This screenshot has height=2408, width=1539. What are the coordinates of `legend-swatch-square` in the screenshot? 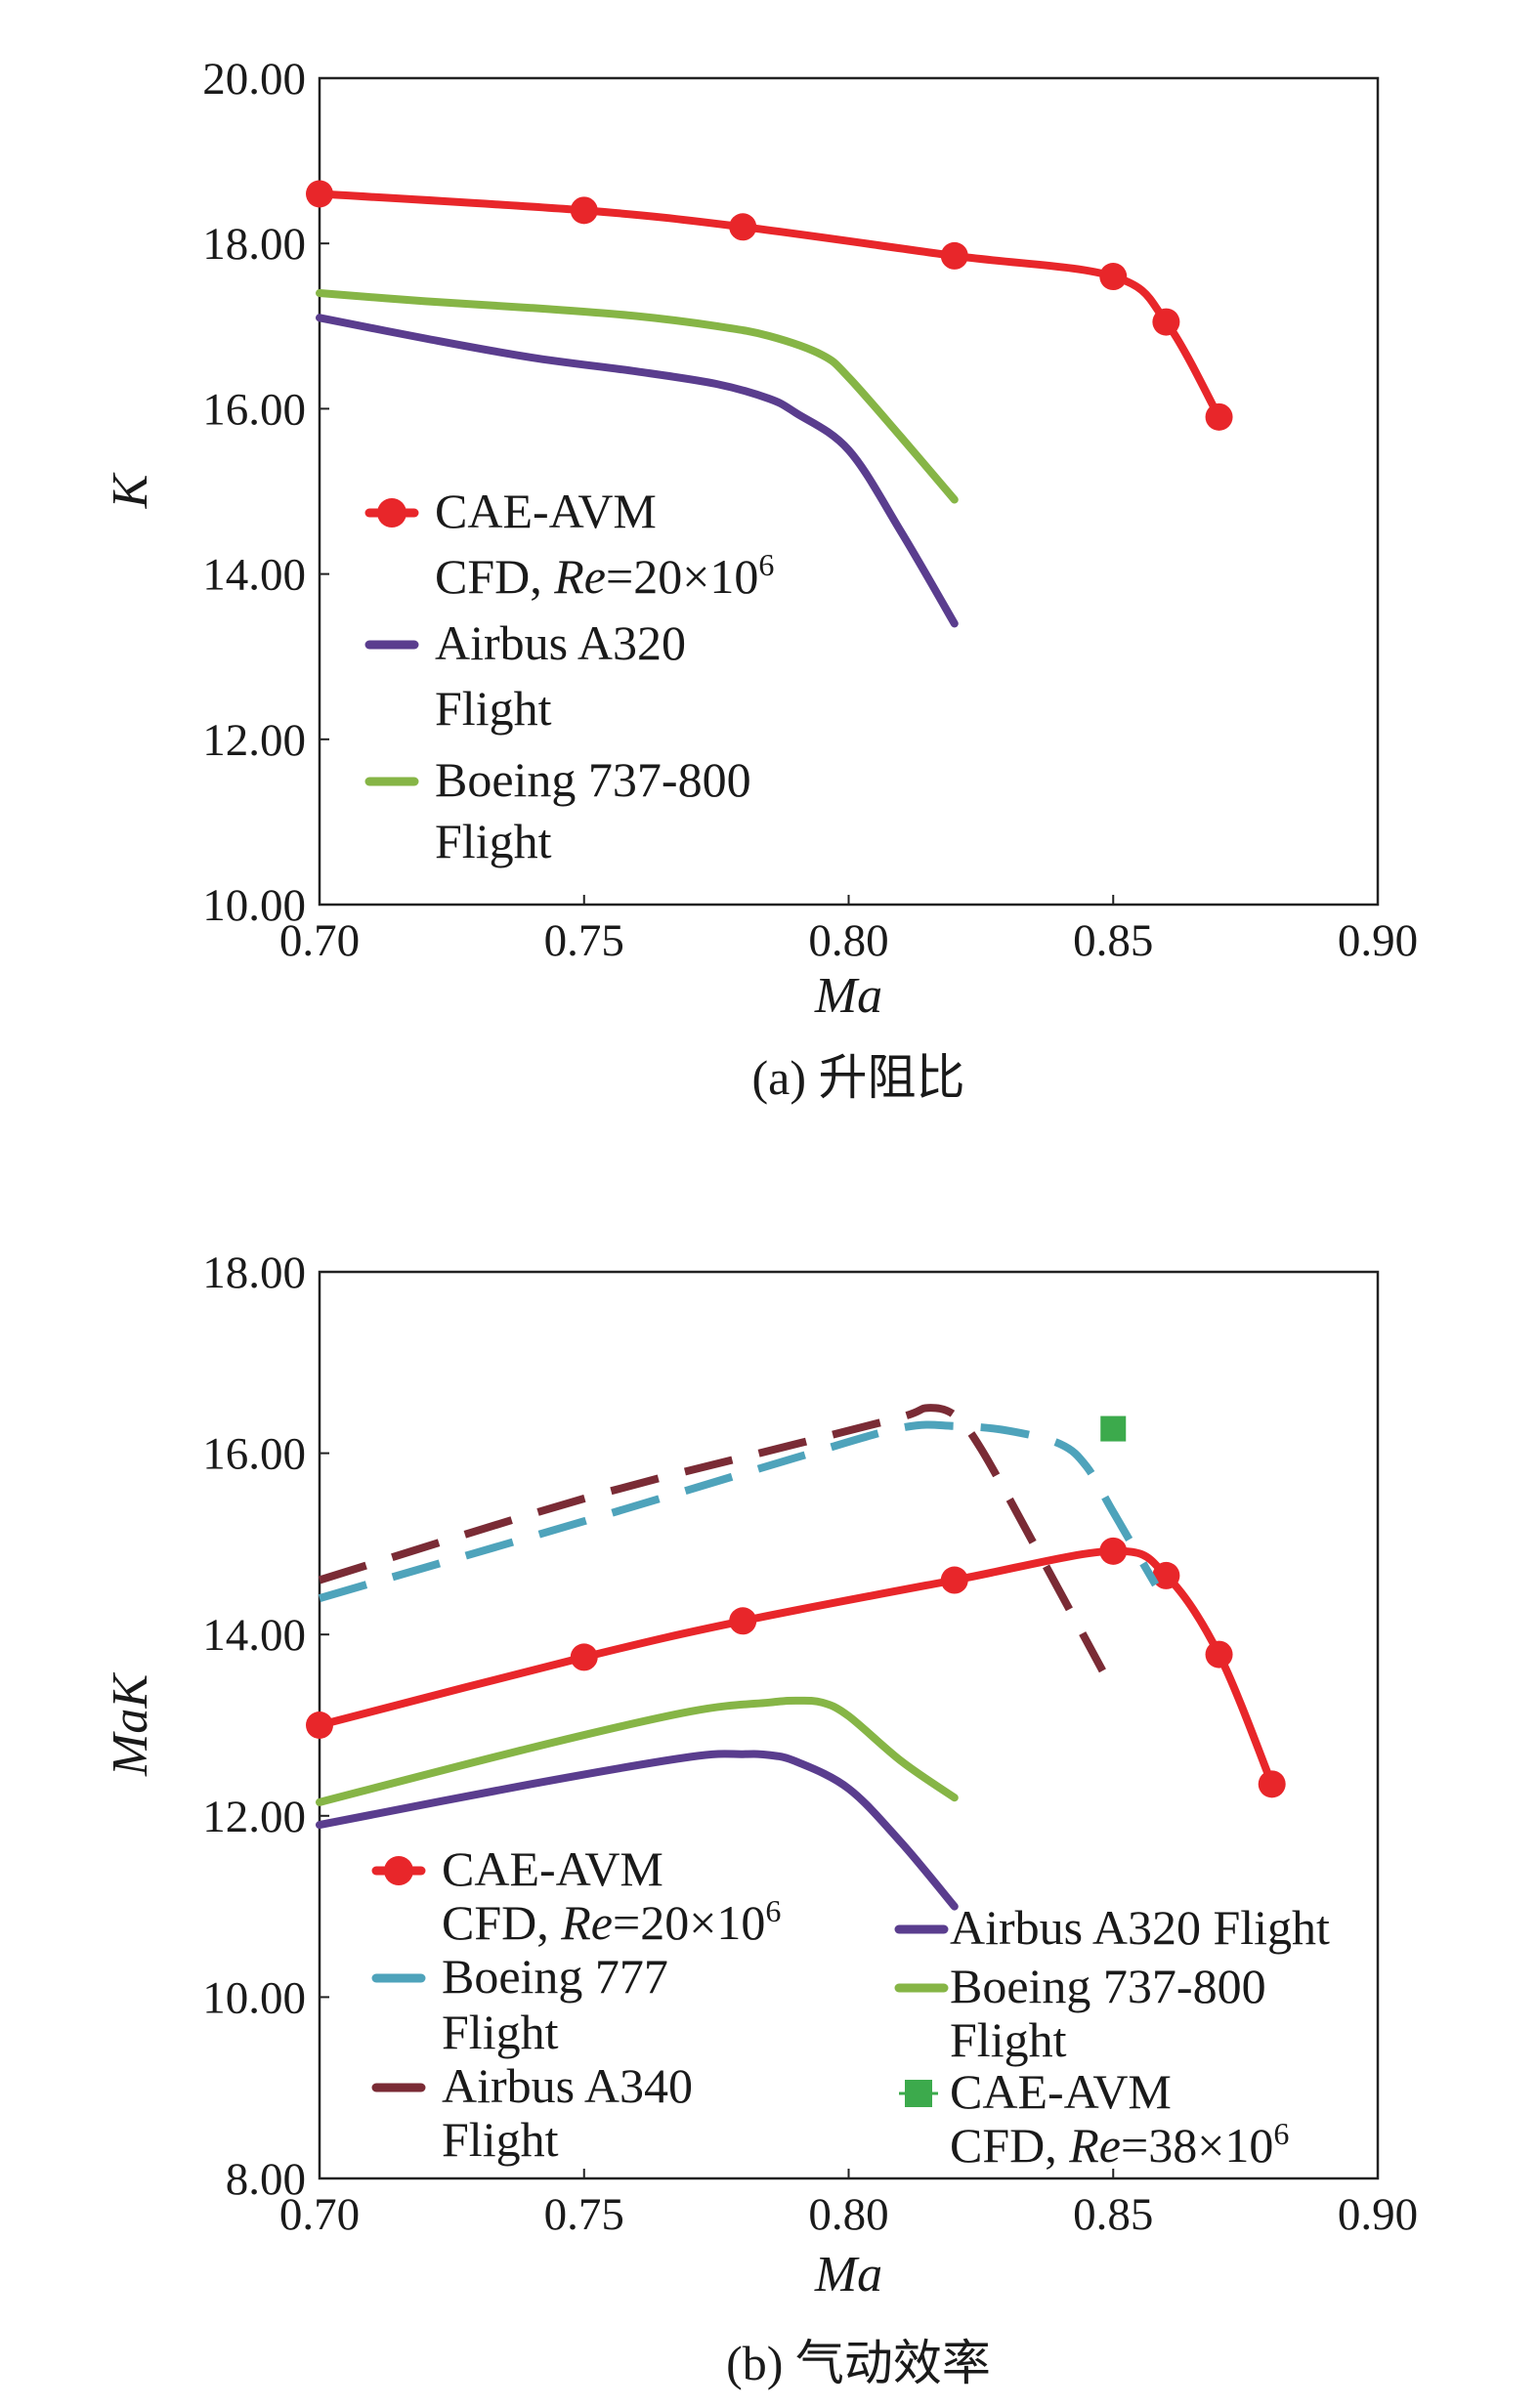 It's located at (918, 2093).